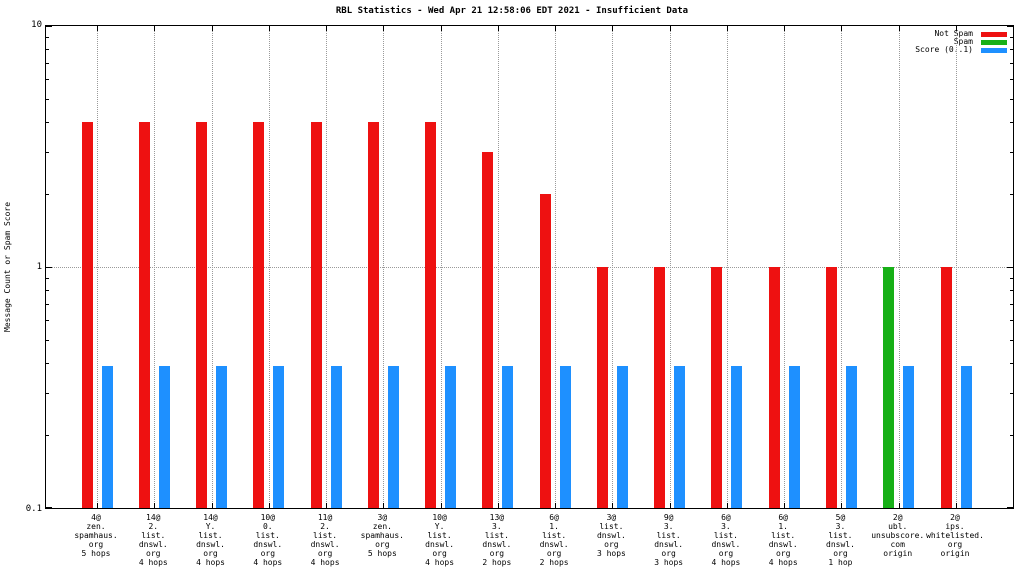 The width and height of the screenshot is (1024, 576). What do you see at coordinates (840, 540) in the screenshot?
I see `x-axis-label: 5@ 3. list. dnswl. org 1 hop` at bounding box center [840, 540].